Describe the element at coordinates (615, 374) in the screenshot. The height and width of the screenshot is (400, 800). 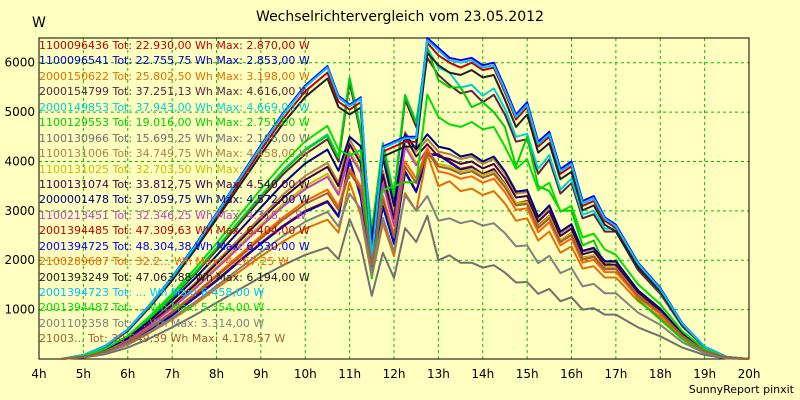
I see `x-tick-label: 17h` at that location.